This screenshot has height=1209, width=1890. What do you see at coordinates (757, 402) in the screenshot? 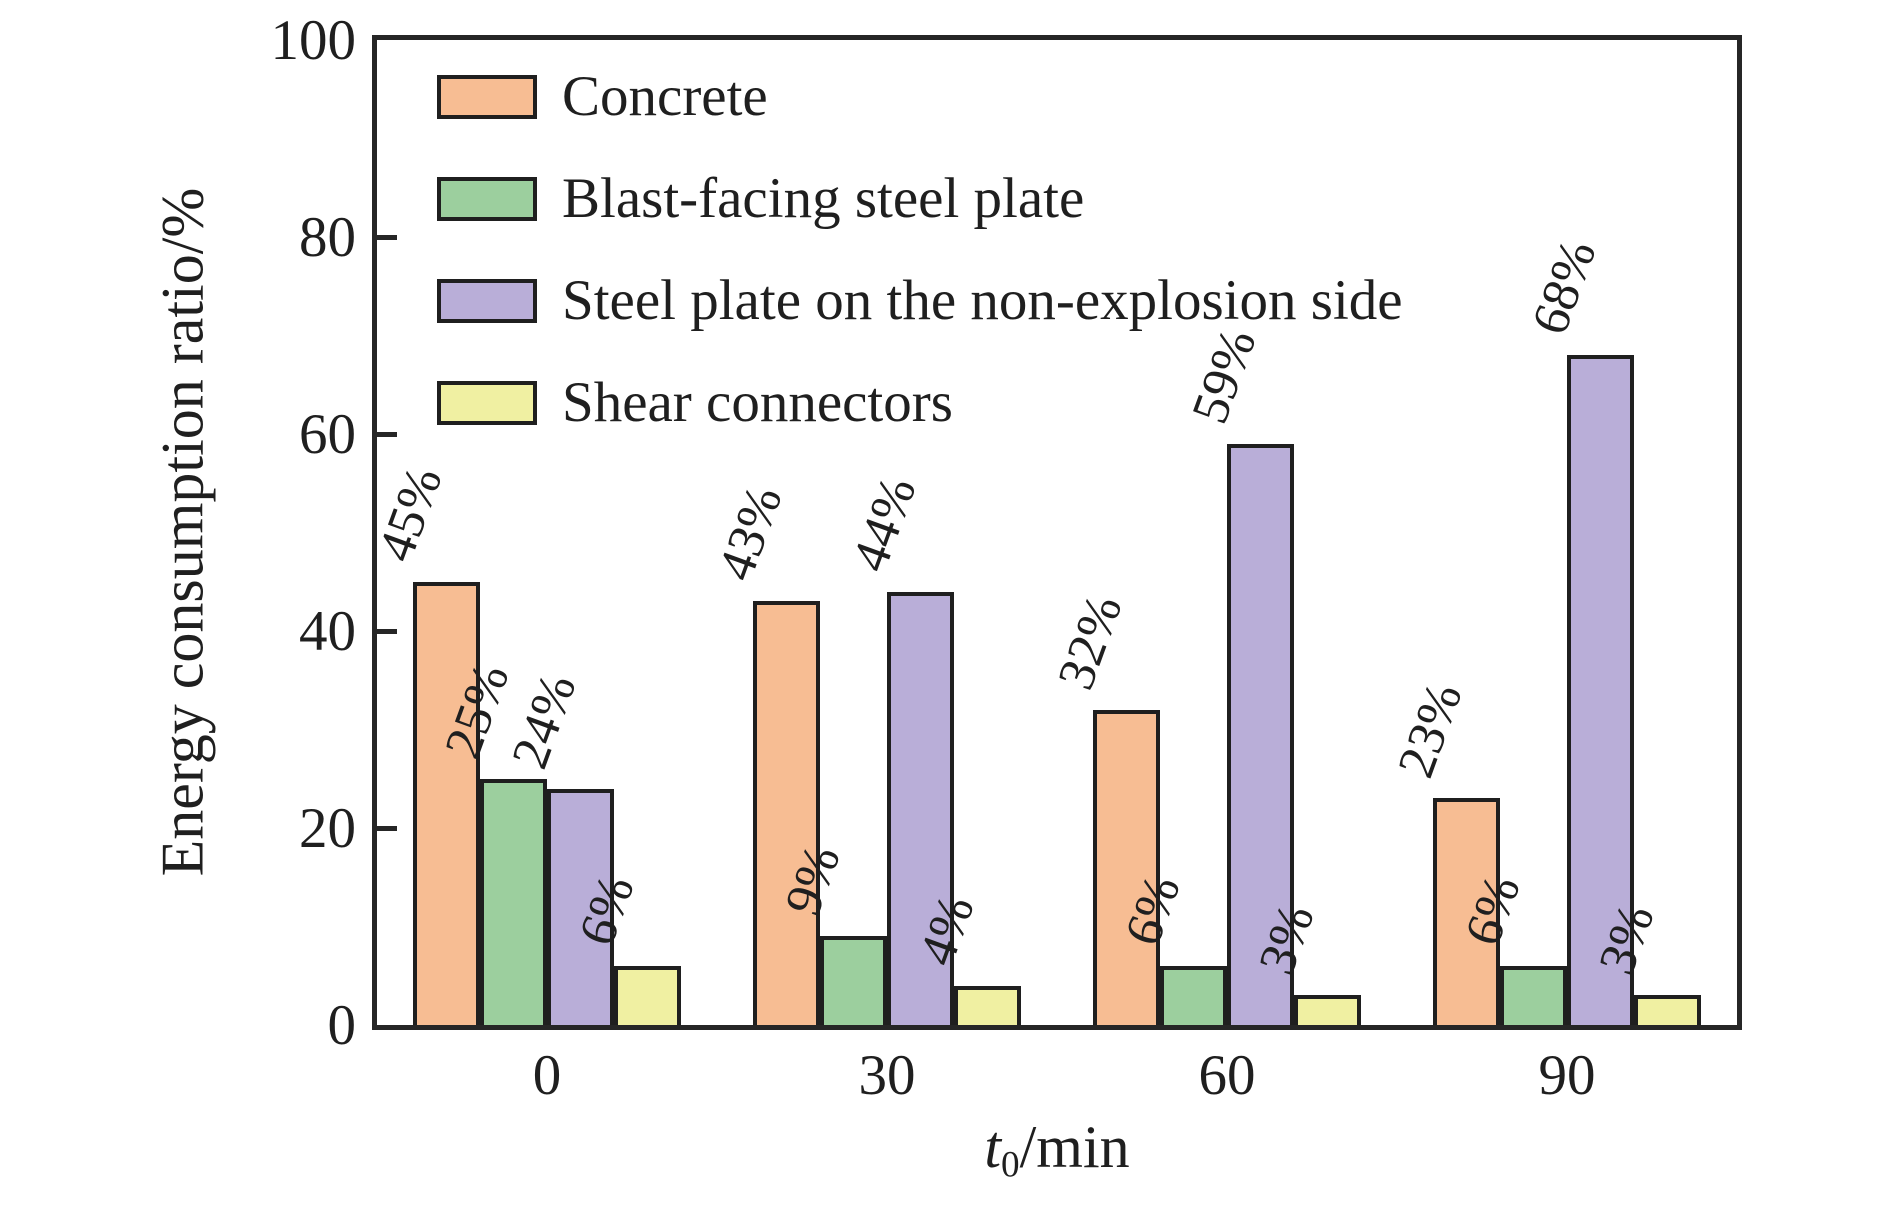
I see `legend-label: Shear connectors` at bounding box center [757, 402].